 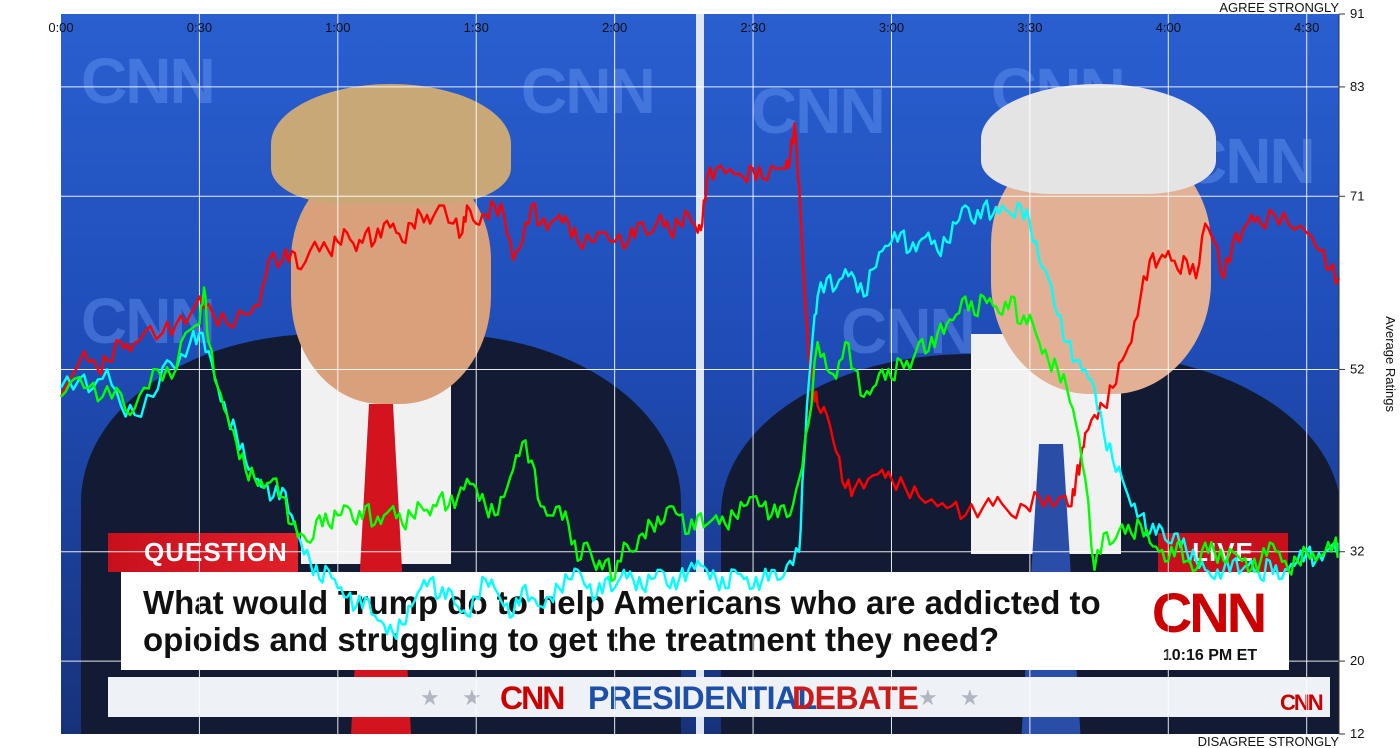 What do you see at coordinates (1306, 27) in the screenshot?
I see `x-tick-label: 4:30` at bounding box center [1306, 27].